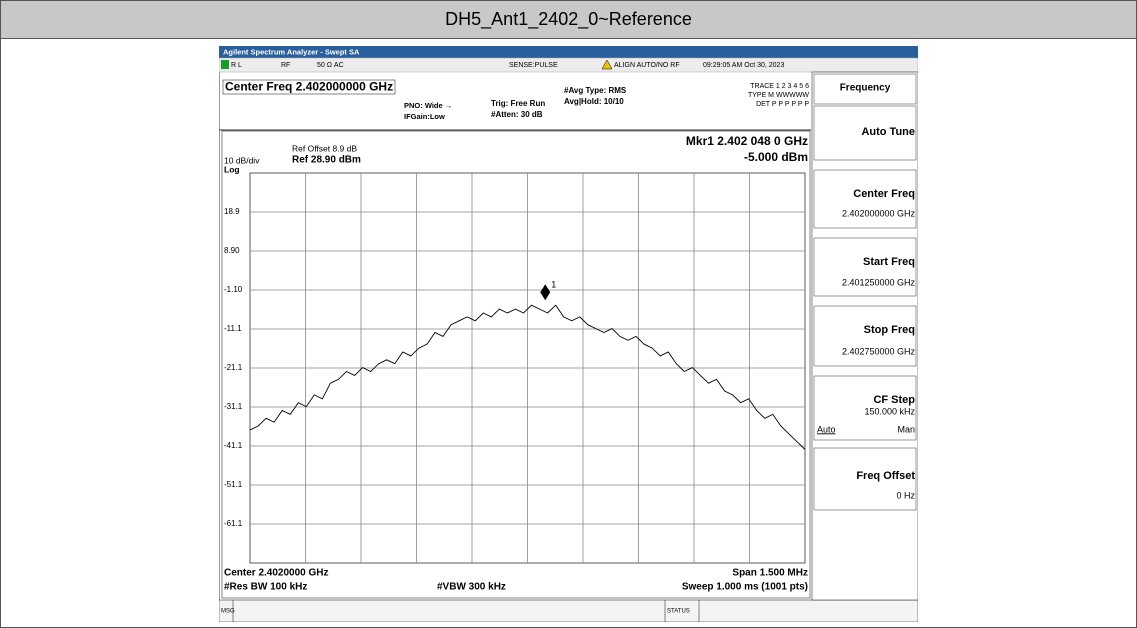 The image size is (1137, 628). What do you see at coordinates (607, 64) in the screenshot?
I see `warning-icon` at bounding box center [607, 64].